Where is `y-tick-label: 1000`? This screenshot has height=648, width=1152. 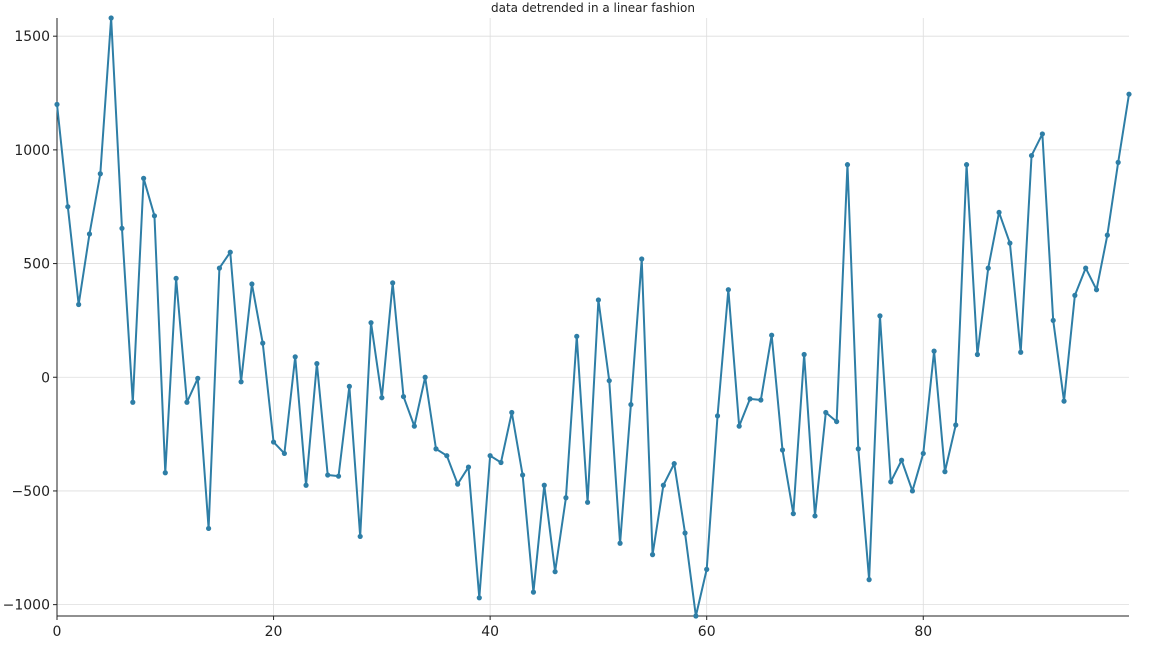
y-tick-label: 1000 is located at coordinates (32, 151).